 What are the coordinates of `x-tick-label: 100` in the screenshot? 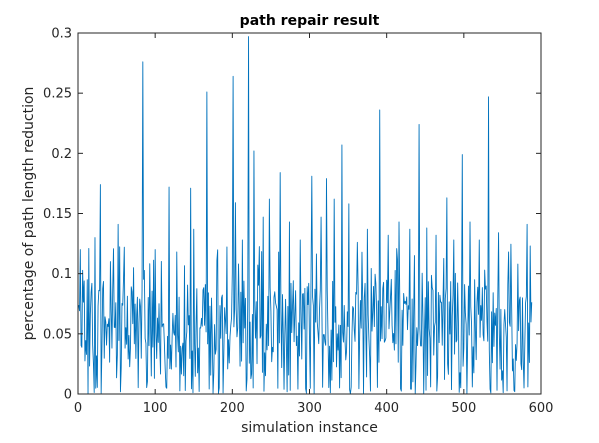 It's located at (155, 408).